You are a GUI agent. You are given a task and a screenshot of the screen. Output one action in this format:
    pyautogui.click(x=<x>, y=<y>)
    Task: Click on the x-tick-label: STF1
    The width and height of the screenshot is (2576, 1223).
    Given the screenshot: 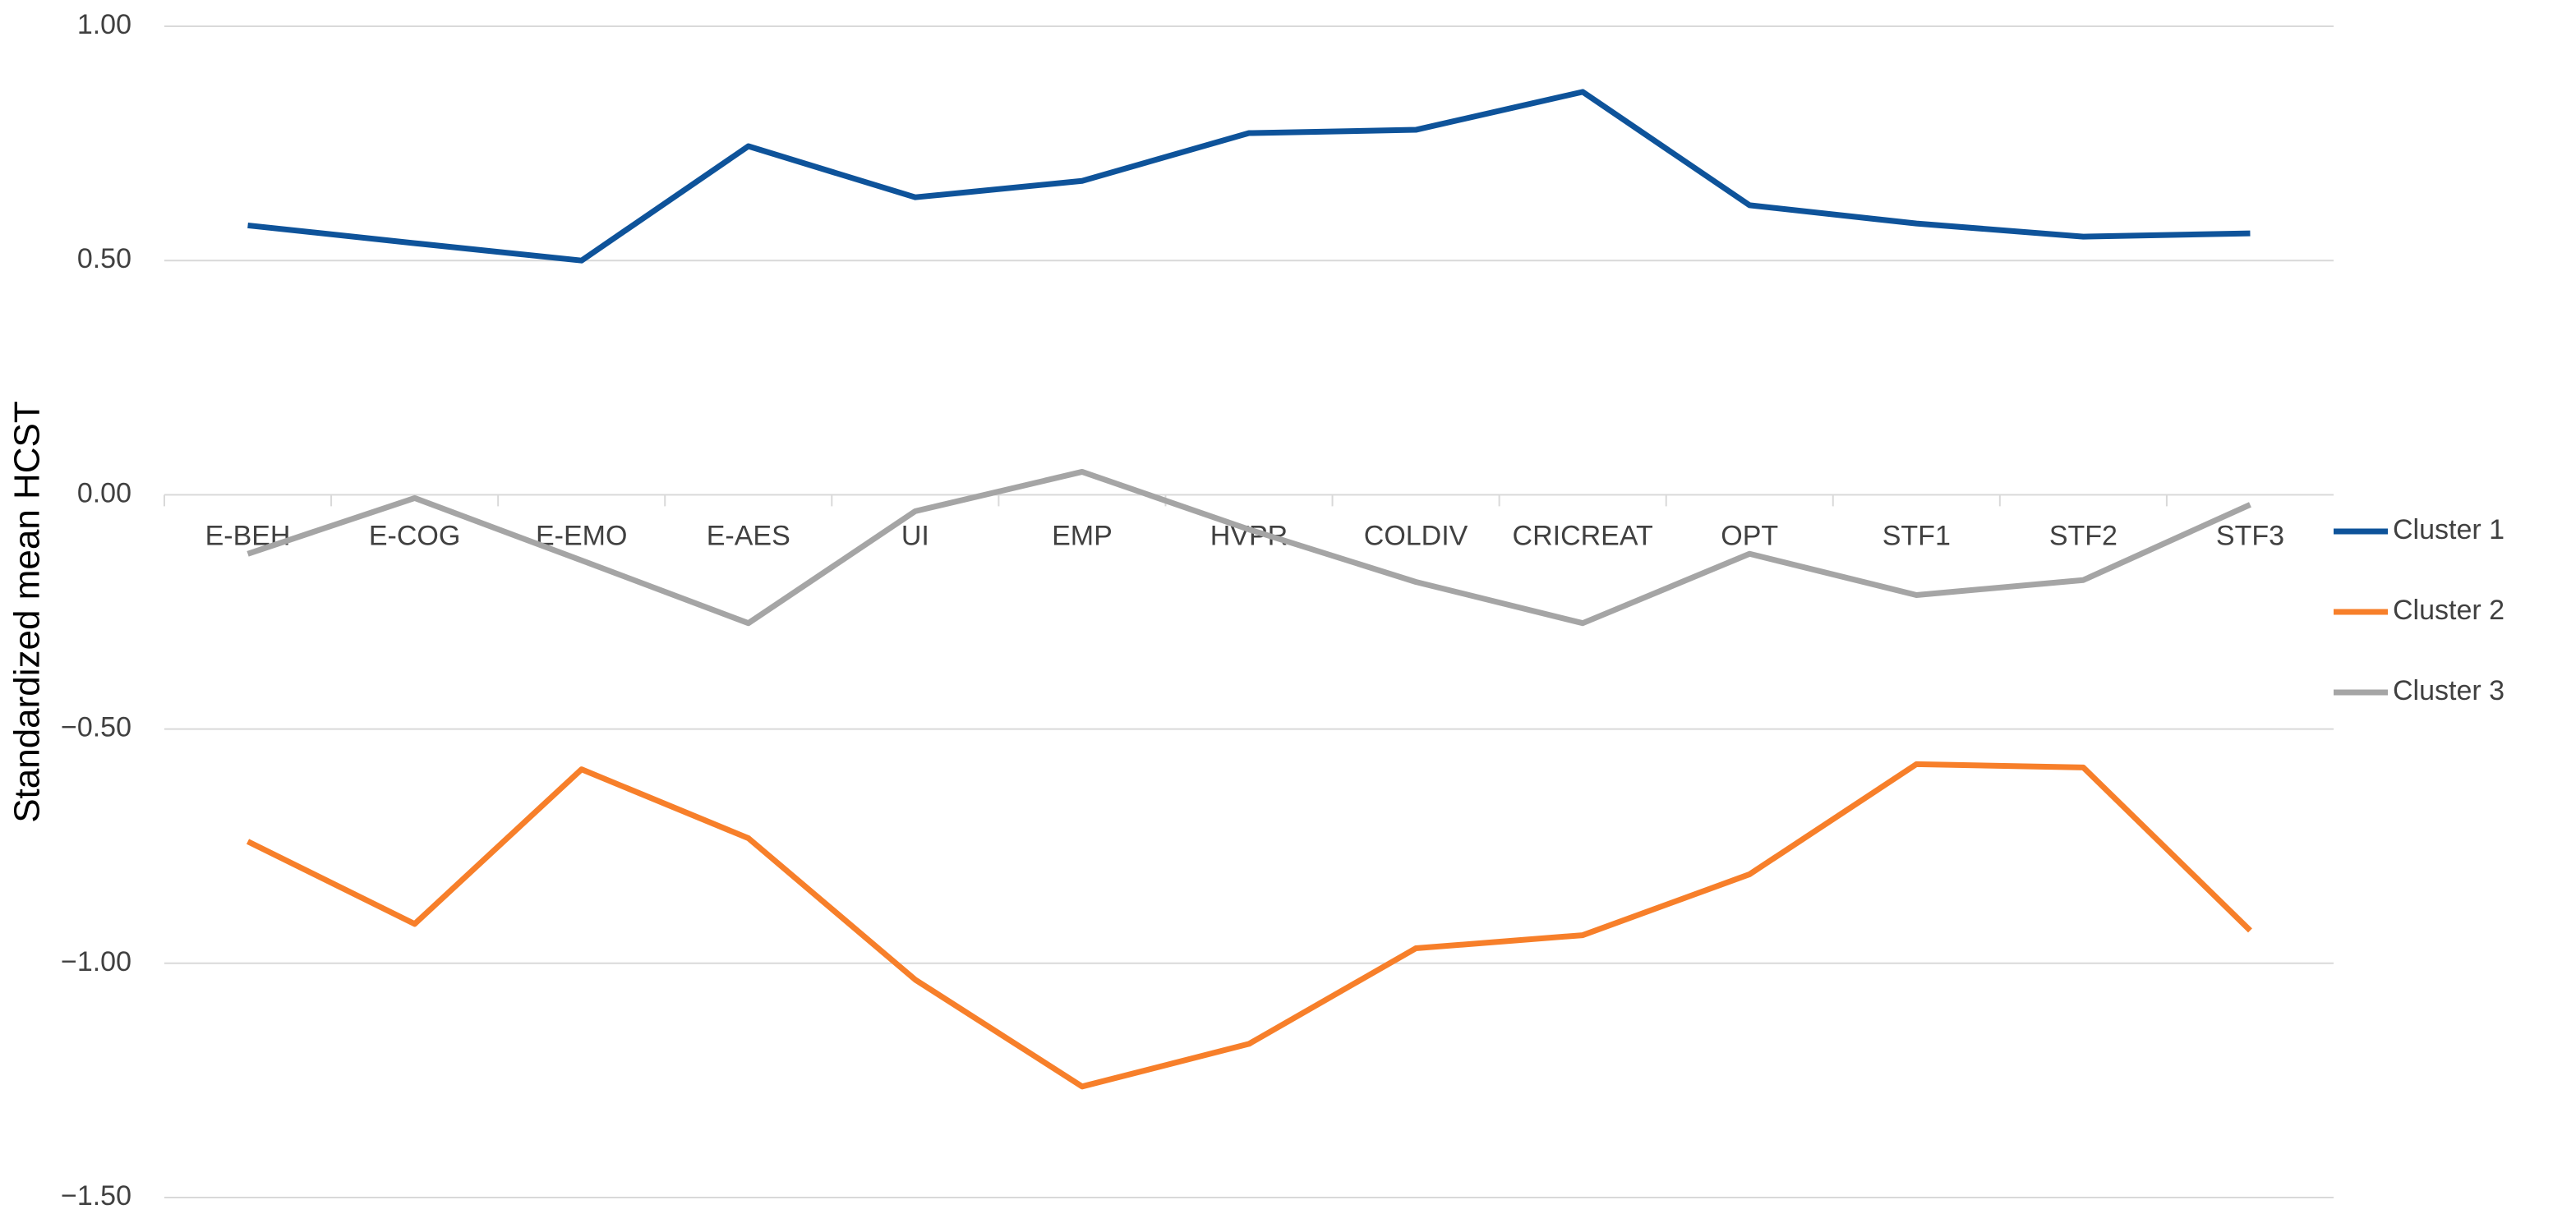 What is the action you would take?
    pyautogui.click(x=1916, y=535)
    